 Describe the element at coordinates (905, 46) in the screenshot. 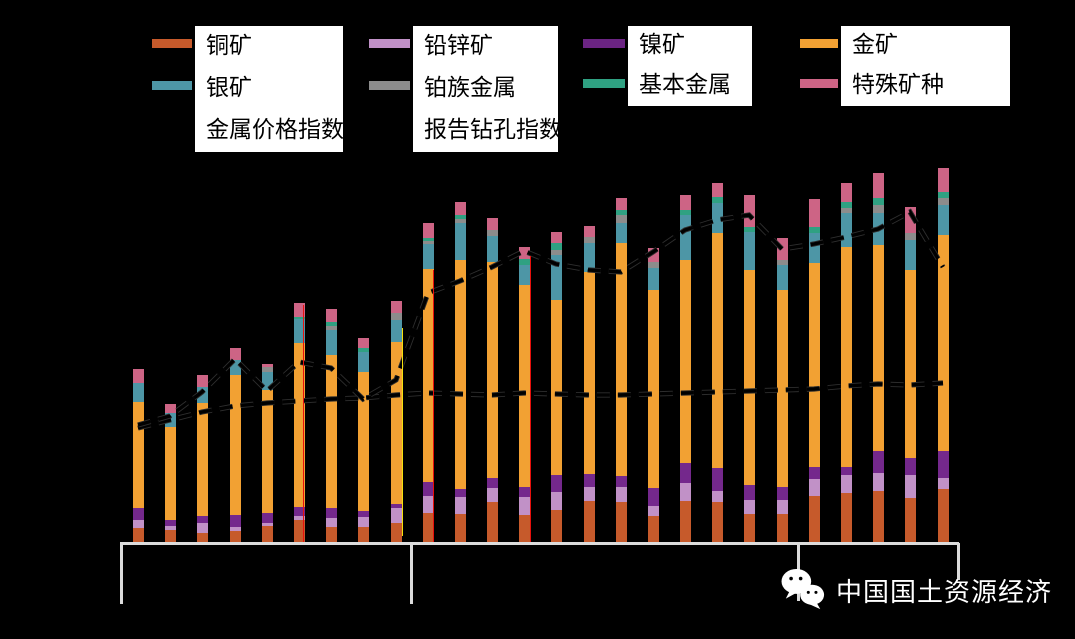

I see `legend-item: 金矿` at that location.